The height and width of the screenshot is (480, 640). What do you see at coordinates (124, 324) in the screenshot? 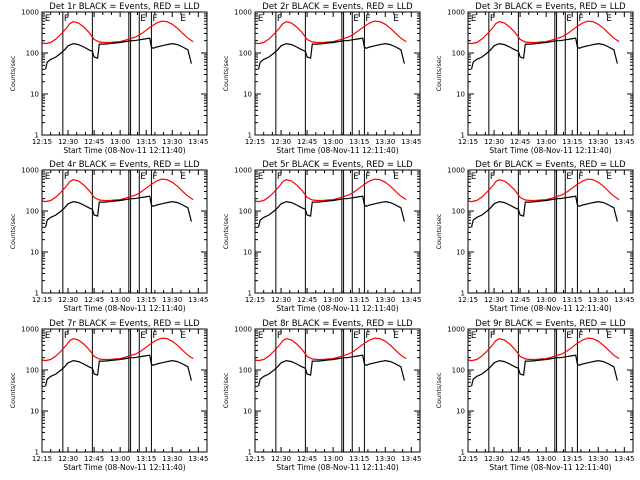
I see `panel-title: Det 7r BLACK = Events, RED = LLD` at bounding box center [124, 324].